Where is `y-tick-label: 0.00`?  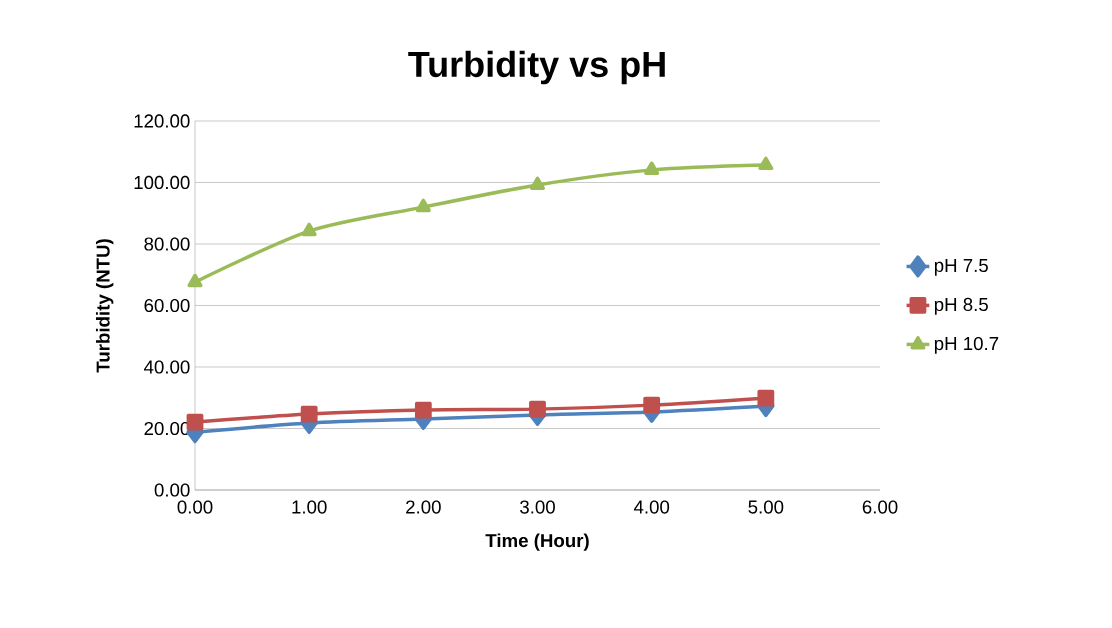 y-tick-label: 0.00 is located at coordinates (172, 490).